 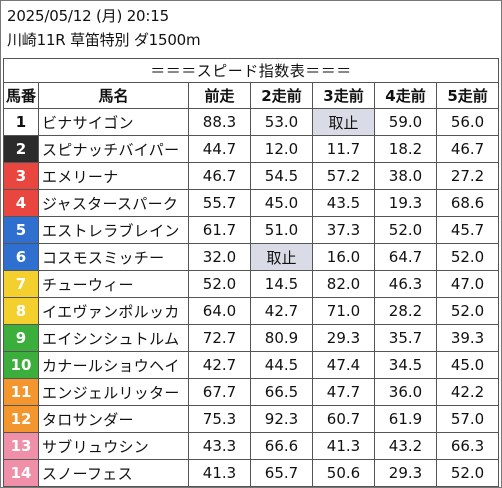 I want to click on speed-index-cell: 16.0, so click(x=343, y=257).